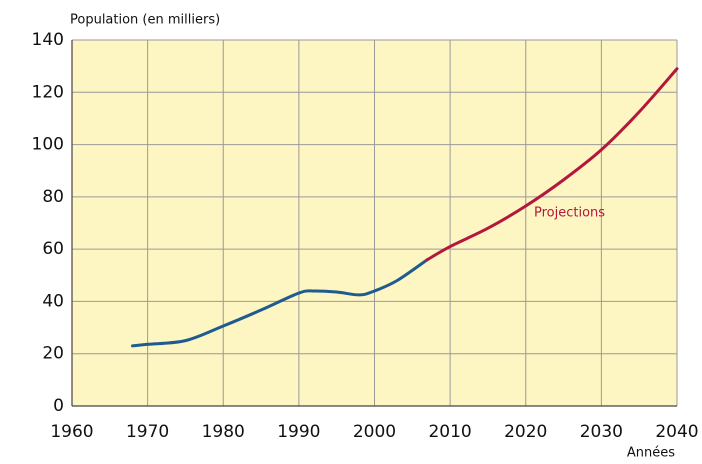 The height and width of the screenshot is (464, 702). What do you see at coordinates (569, 213) in the screenshot?
I see `series-annotation: Projections` at bounding box center [569, 213].